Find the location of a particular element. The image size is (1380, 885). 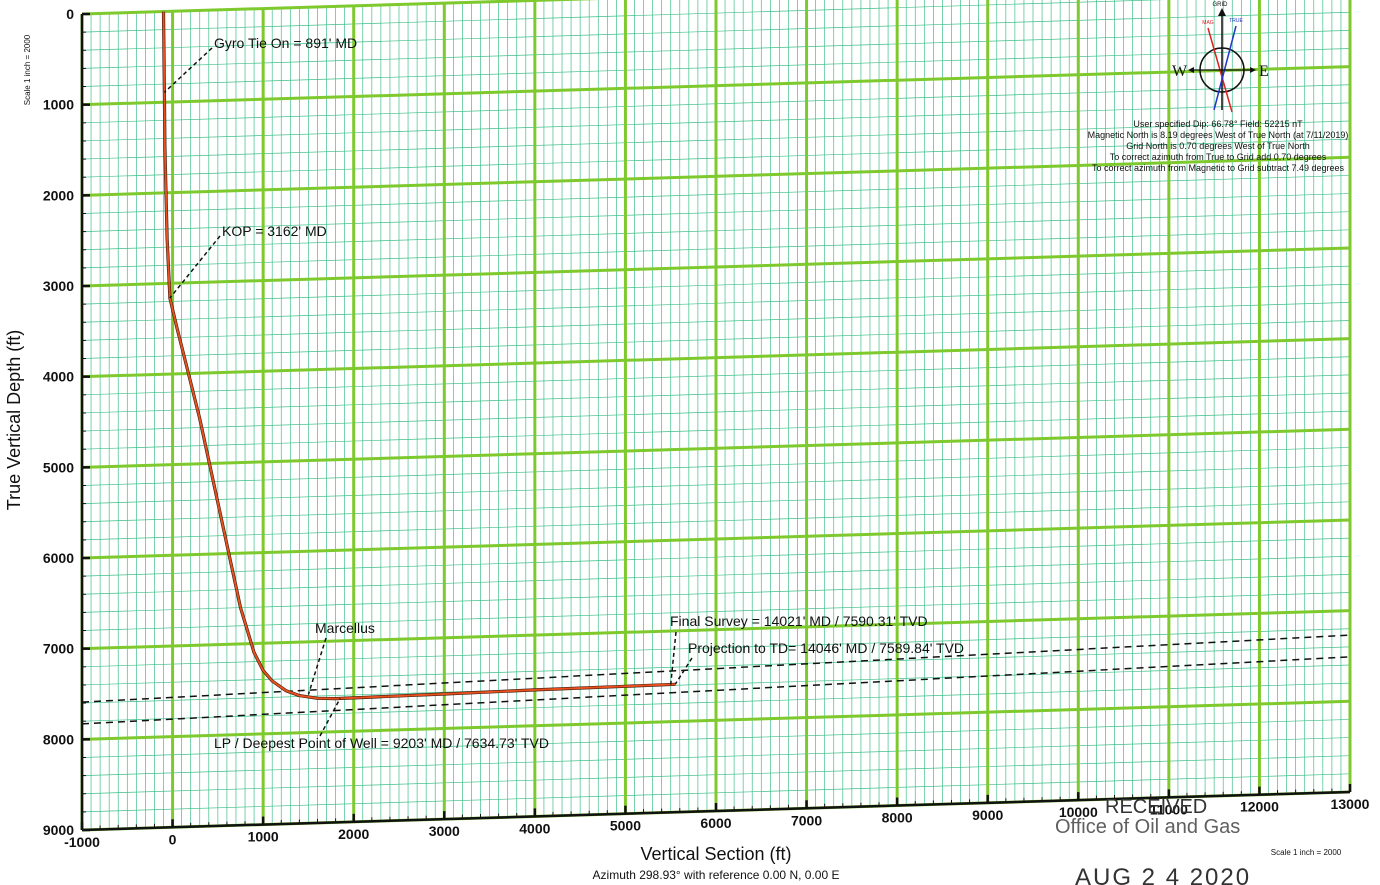

x-tick-label: -1000 is located at coordinates (82, 842).